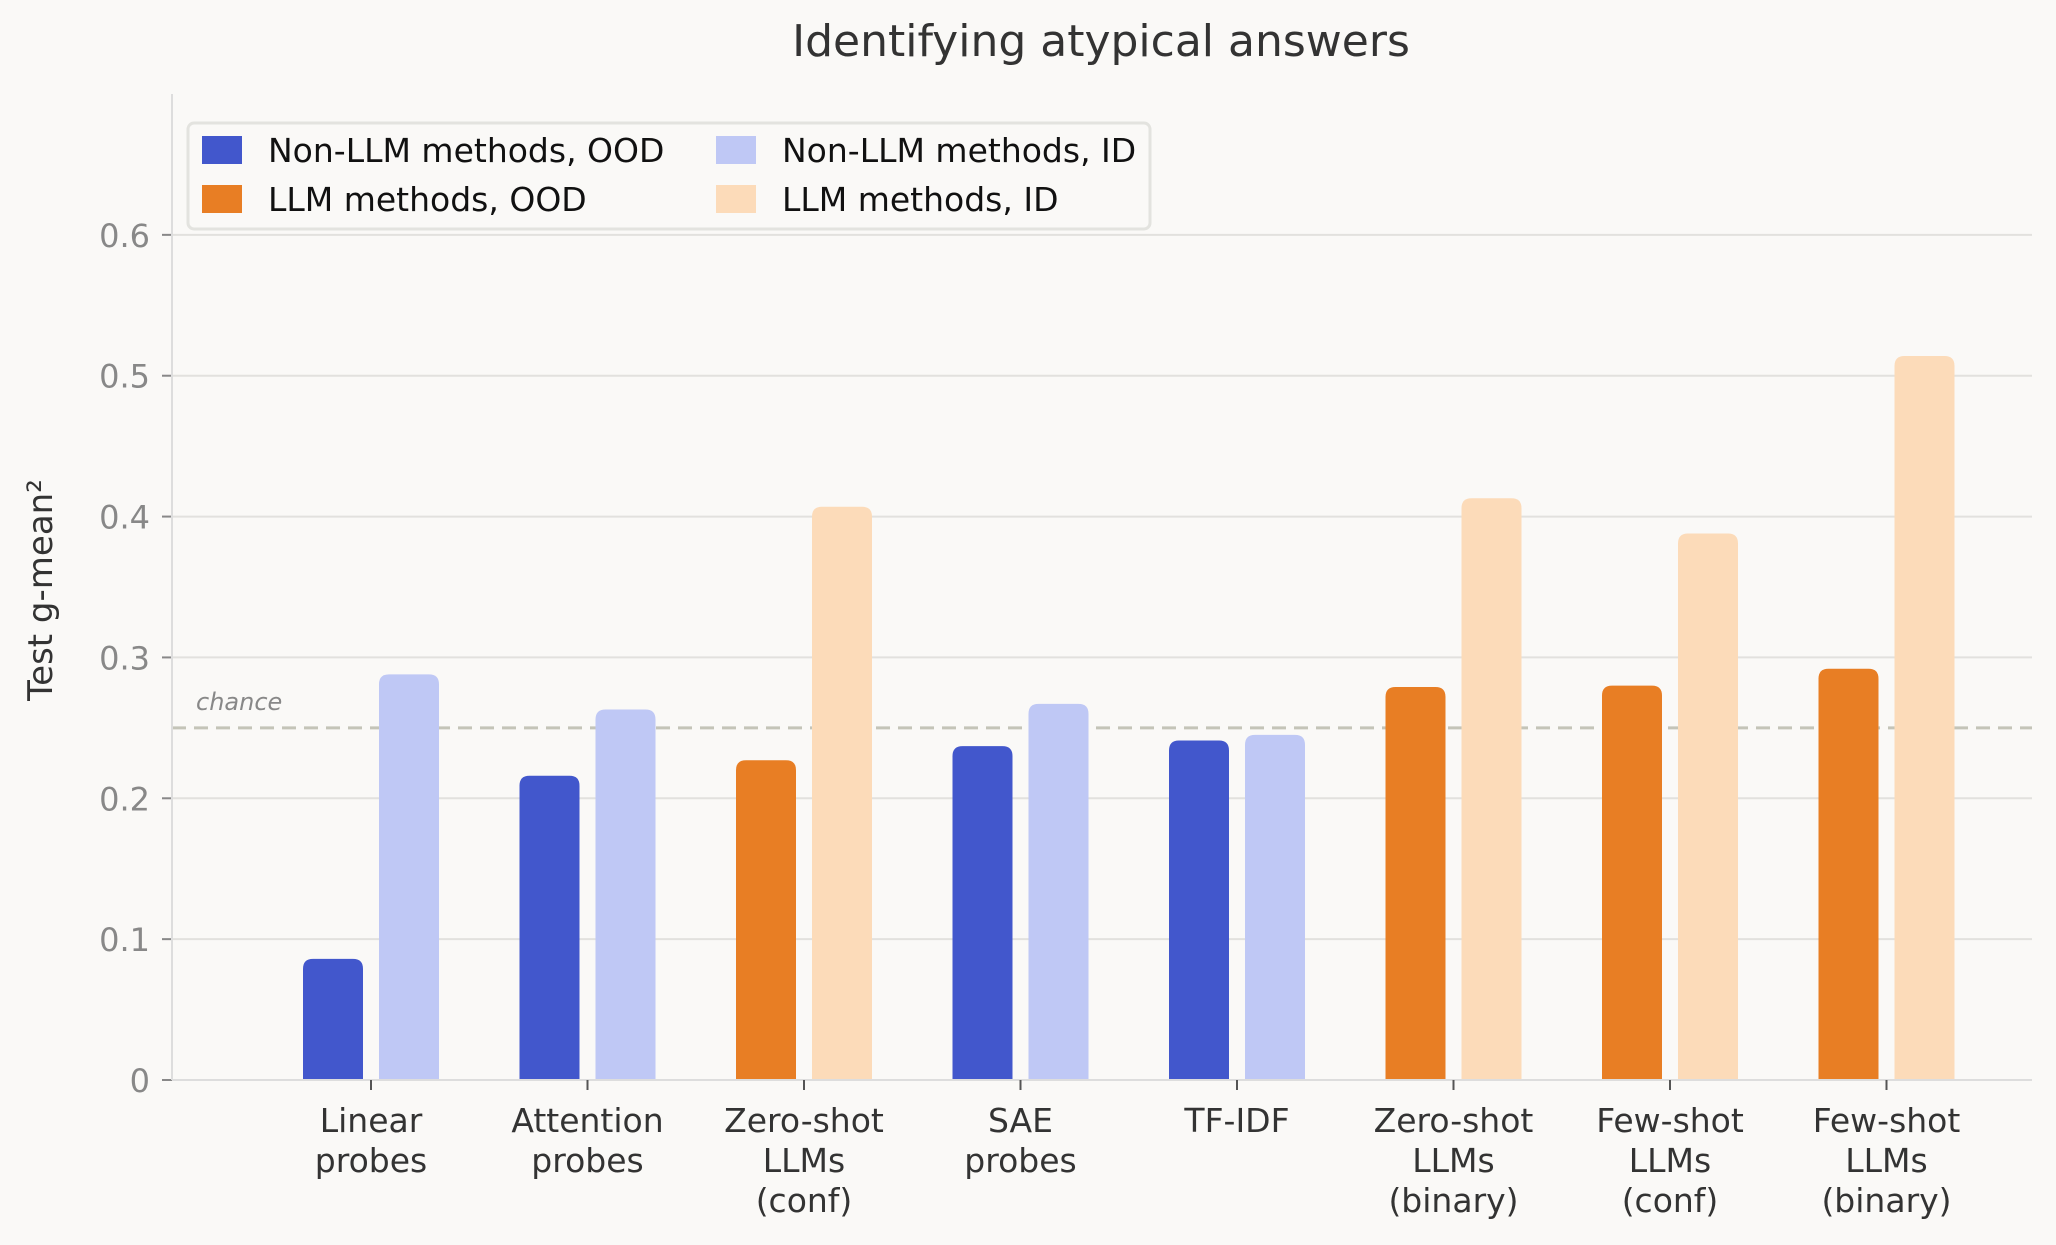 The width and height of the screenshot is (2056, 1245). What do you see at coordinates (124, 518) in the screenshot?
I see `y-tick-label: 0.4` at bounding box center [124, 518].